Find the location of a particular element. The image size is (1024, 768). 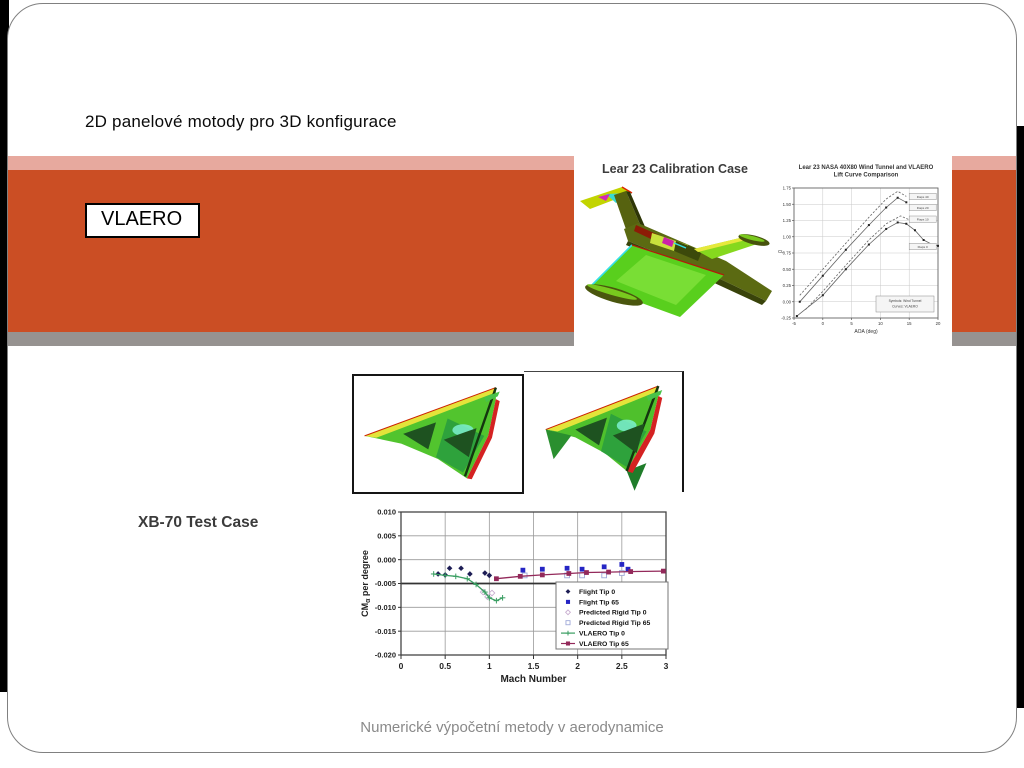

svg-text: 0.010 is located at coordinates (386, 512).